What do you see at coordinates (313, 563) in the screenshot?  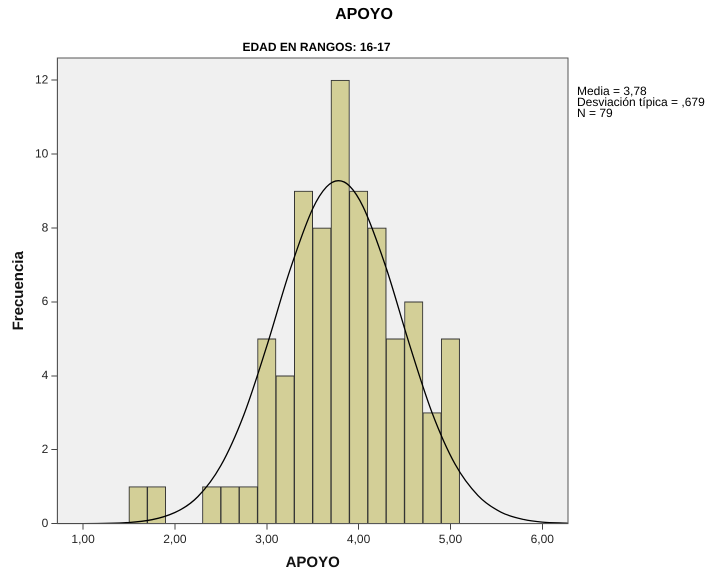 I see `x-axis-title: APOYO` at bounding box center [313, 563].